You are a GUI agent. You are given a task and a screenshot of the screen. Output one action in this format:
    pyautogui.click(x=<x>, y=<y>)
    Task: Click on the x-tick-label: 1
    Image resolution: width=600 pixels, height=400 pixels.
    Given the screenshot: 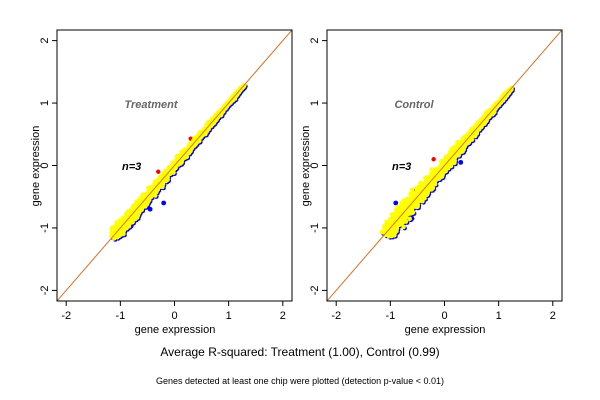 What is the action you would take?
    pyautogui.click(x=229, y=316)
    